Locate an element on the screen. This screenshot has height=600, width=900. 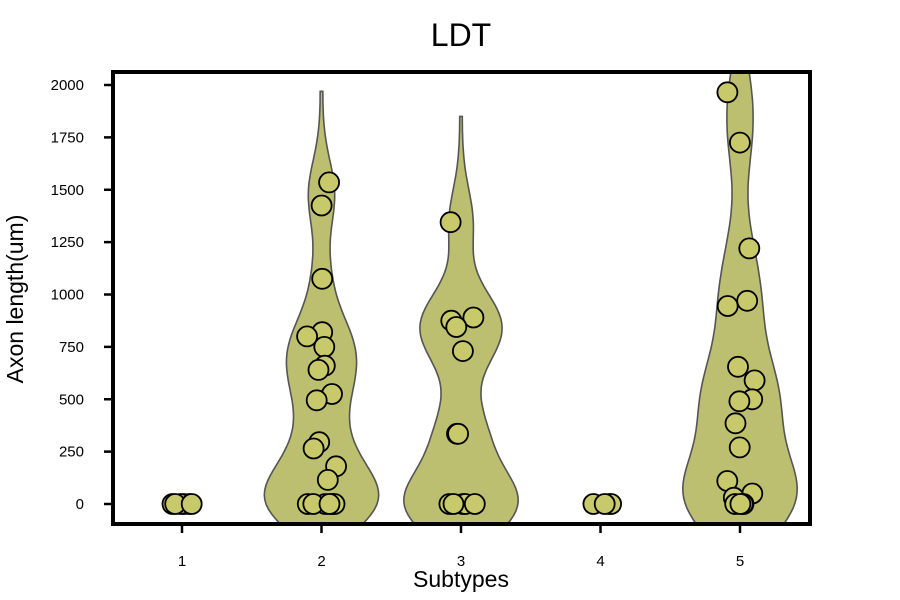
x-axis-label: Subtypes is located at coordinates (461, 579).